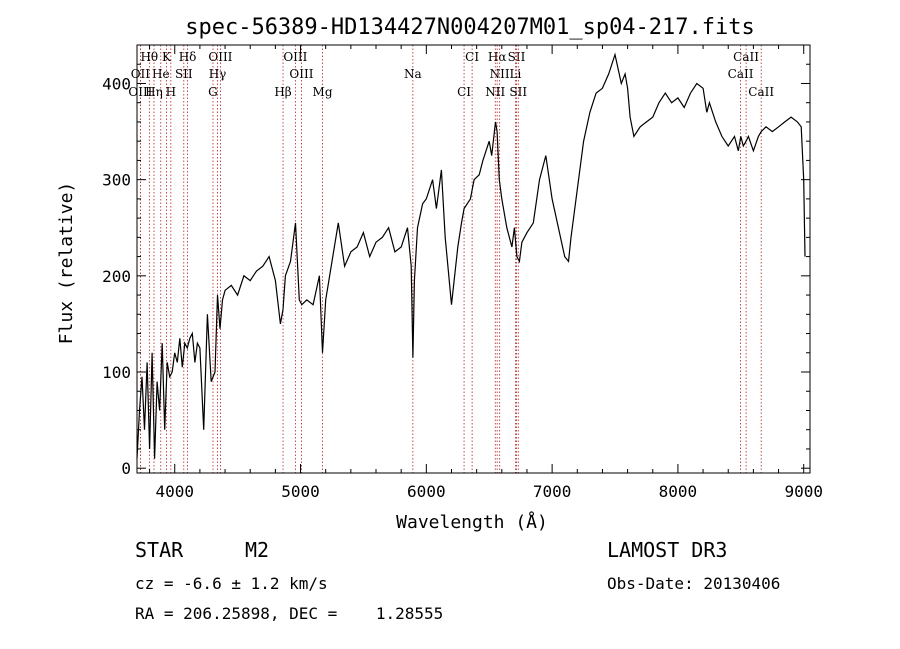  Describe the element at coordinates (116, 83) in the screenshot. I see `tick-label: 400` at that location.